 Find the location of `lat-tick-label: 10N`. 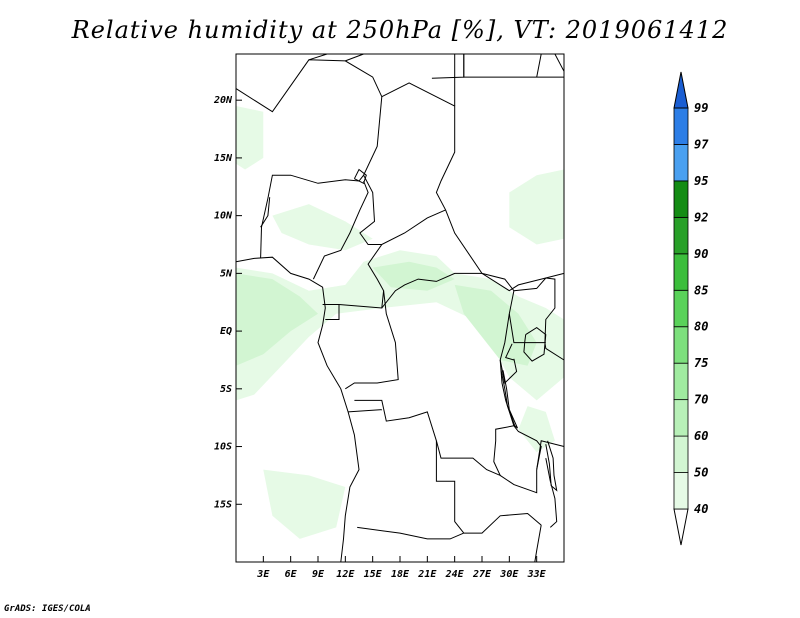

lat-tick-label: 10N is located at coordinates (223, 216).